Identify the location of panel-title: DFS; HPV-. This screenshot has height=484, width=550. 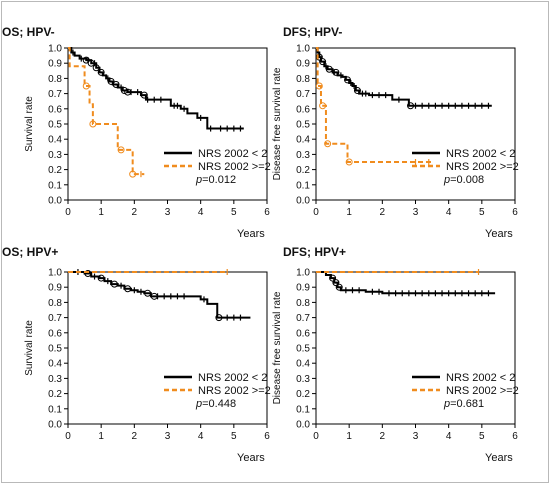
(312, 32).